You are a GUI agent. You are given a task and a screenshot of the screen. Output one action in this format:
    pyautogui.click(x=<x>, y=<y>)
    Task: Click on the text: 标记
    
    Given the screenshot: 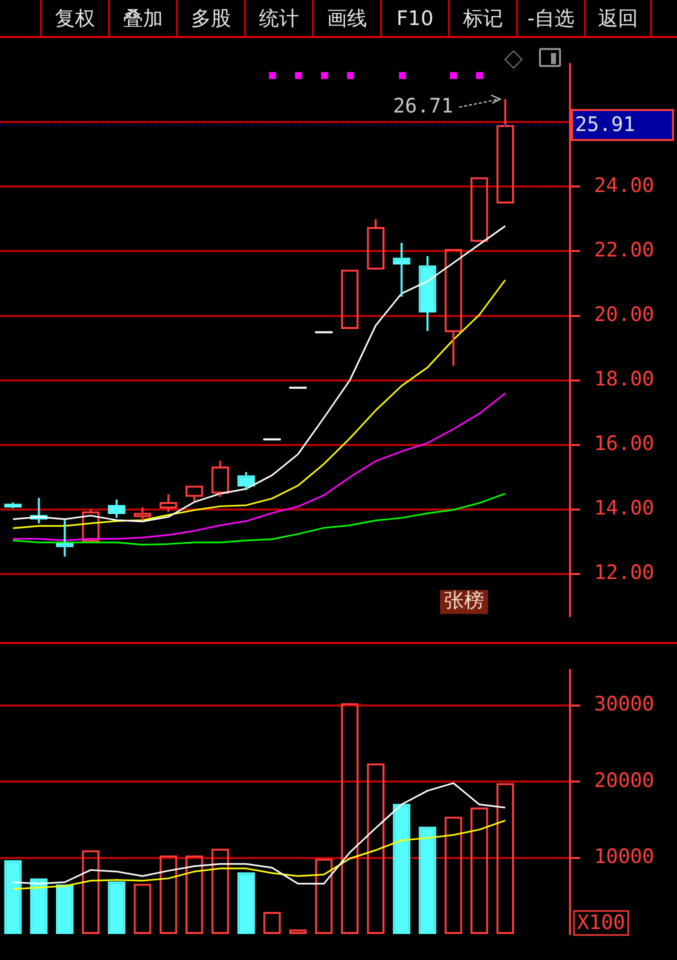 What is the action you would take?
    pyautogui.click(x=482, y=18)
    